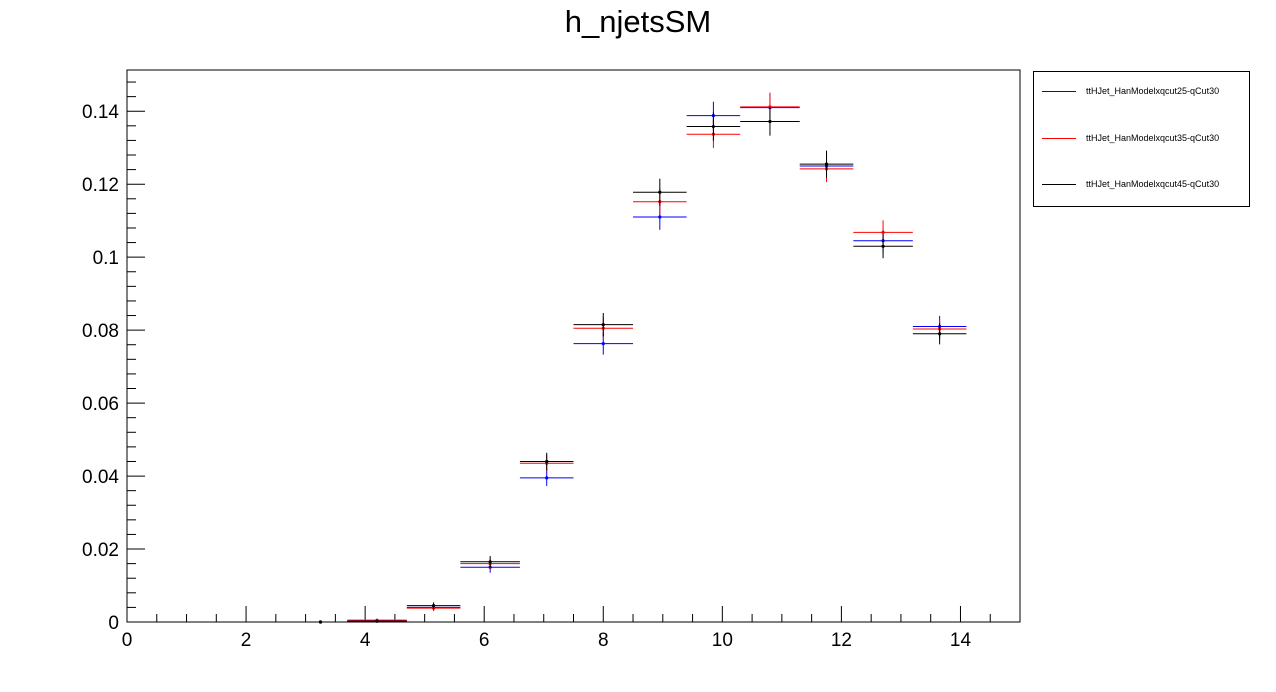 The height and width of the screenshot is (692, 1276). I want to click on legend-label-0: ttHJet_HanModelxqcut25-qCut30, so click(1153, 91).